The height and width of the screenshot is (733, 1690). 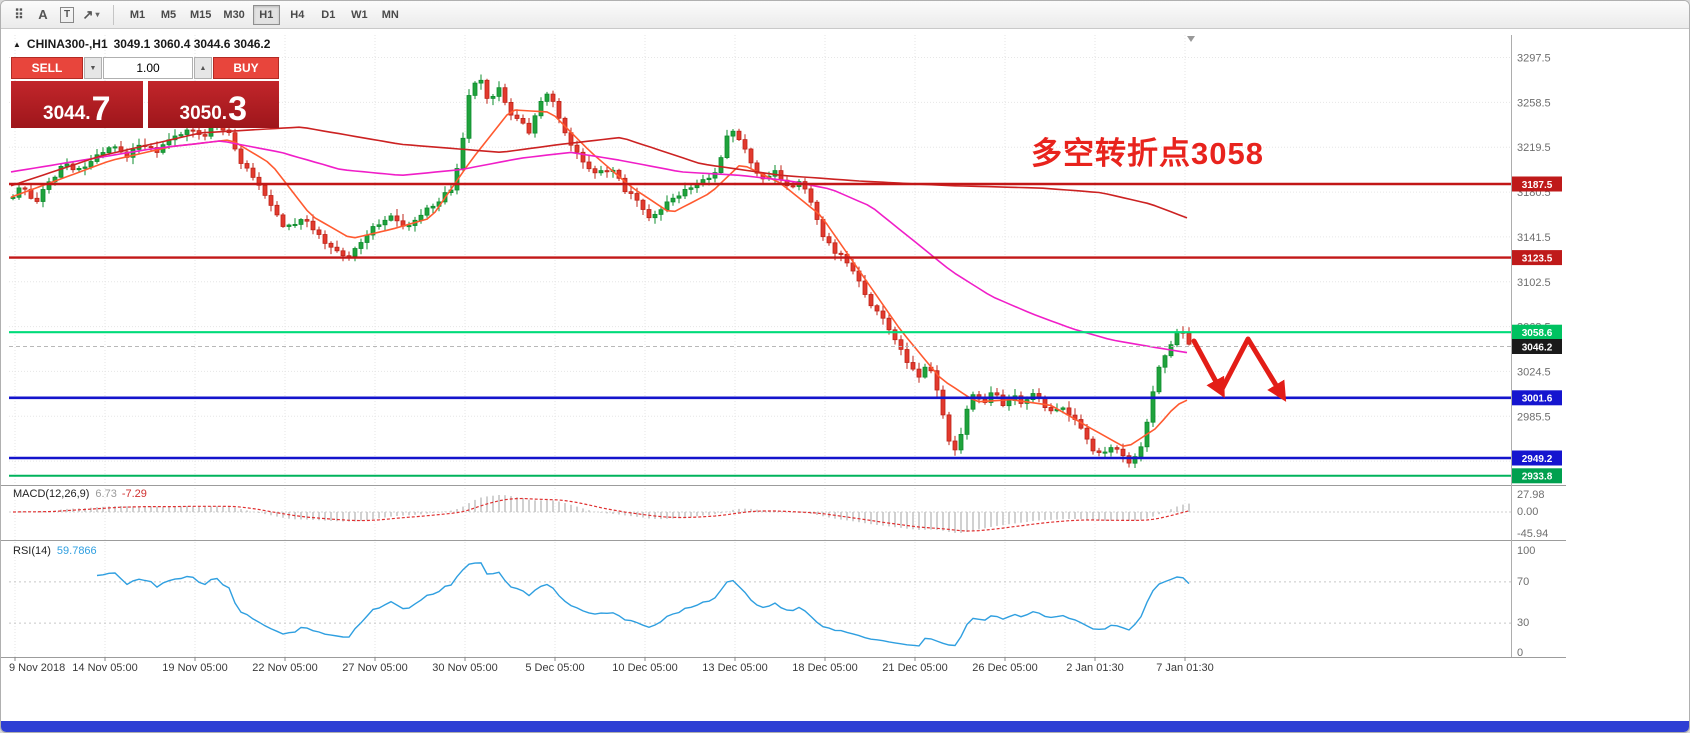 What do you see at coordinates (168, 15) in the screenshot?
I see `timeframe-M5: M5` at bounding box center [168, 15].